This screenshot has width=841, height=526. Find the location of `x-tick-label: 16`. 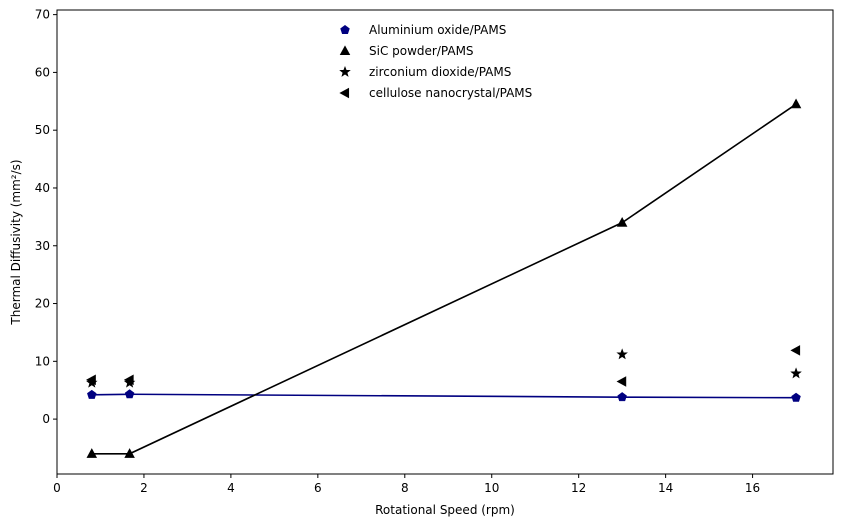

x-tick-label: 16 is located at coordinates (752, 488).